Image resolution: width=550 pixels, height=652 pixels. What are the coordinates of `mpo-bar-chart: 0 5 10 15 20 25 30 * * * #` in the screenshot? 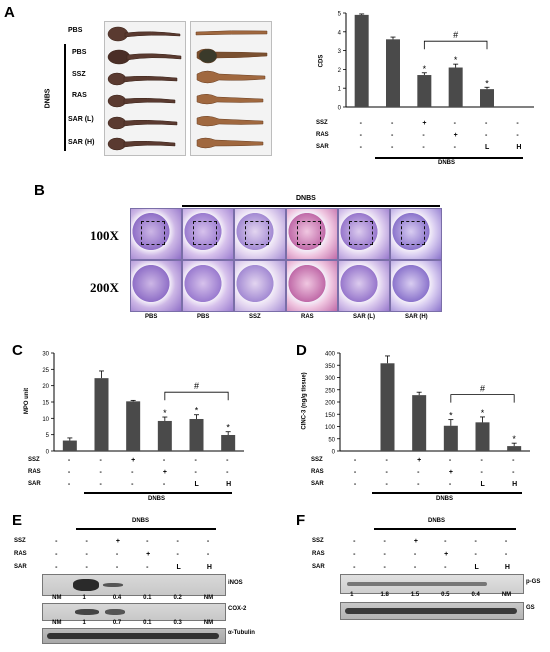 It's located at (143, 404).